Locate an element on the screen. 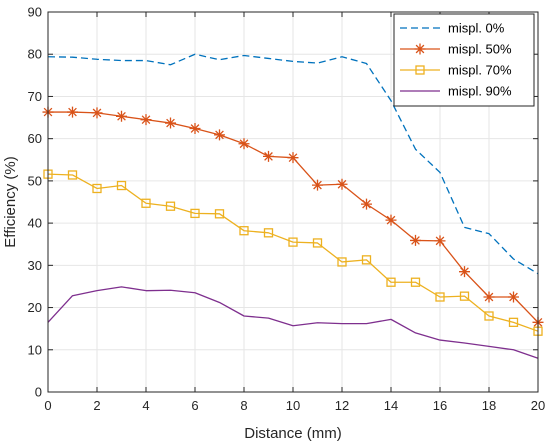 Image resolution: width=550 pixels, height=448 pixels. legend-label: mispl. 0% is located at coordinates (476, 28).